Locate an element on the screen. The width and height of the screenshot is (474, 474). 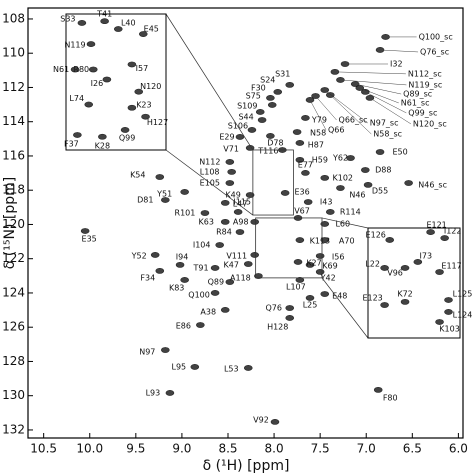
peak-label: Q100 is located at coordinates (199, 294).